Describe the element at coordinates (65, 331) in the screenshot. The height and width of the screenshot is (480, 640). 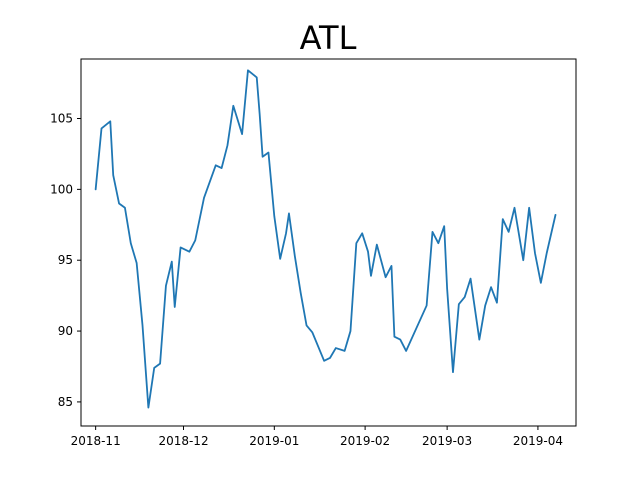
I see `y-tick-label: 90` at that location.